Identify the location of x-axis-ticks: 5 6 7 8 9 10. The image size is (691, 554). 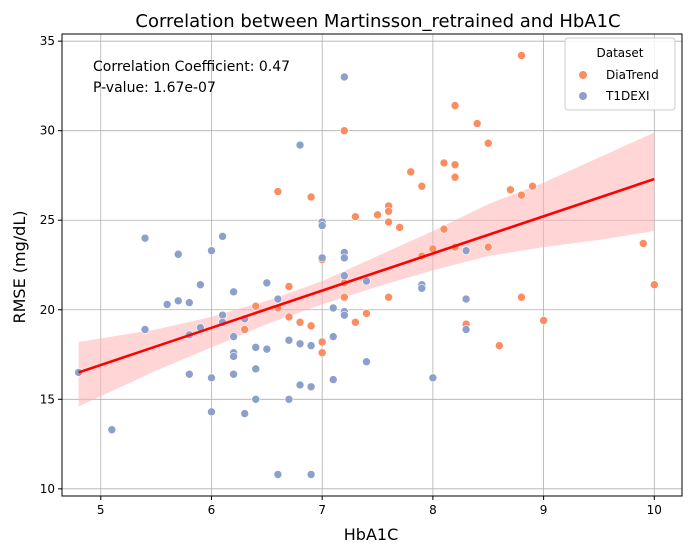
(379, 506).